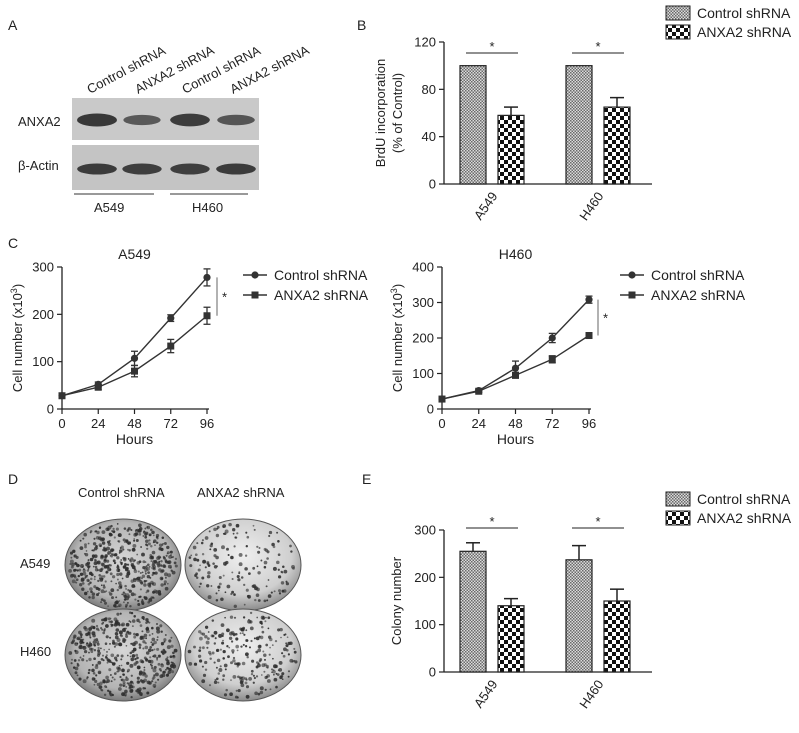 Image resolution: width=799 pixels, height=733 pixels. I want to click on y-tick-label: 80, so click(429, 89).